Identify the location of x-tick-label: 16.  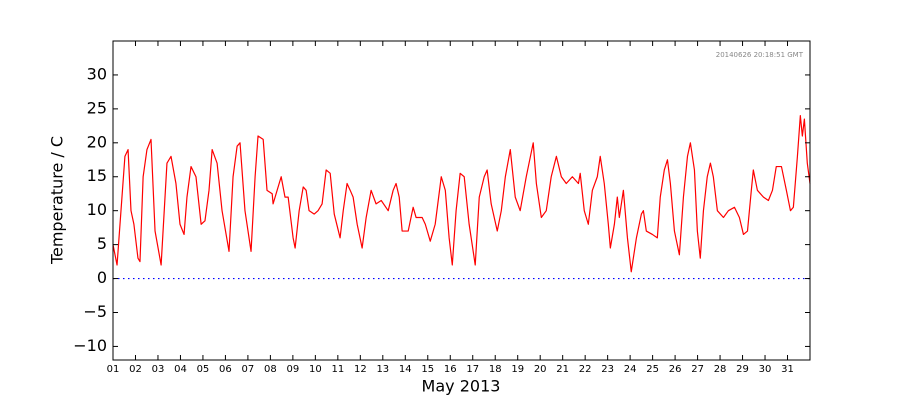
(450, 369).